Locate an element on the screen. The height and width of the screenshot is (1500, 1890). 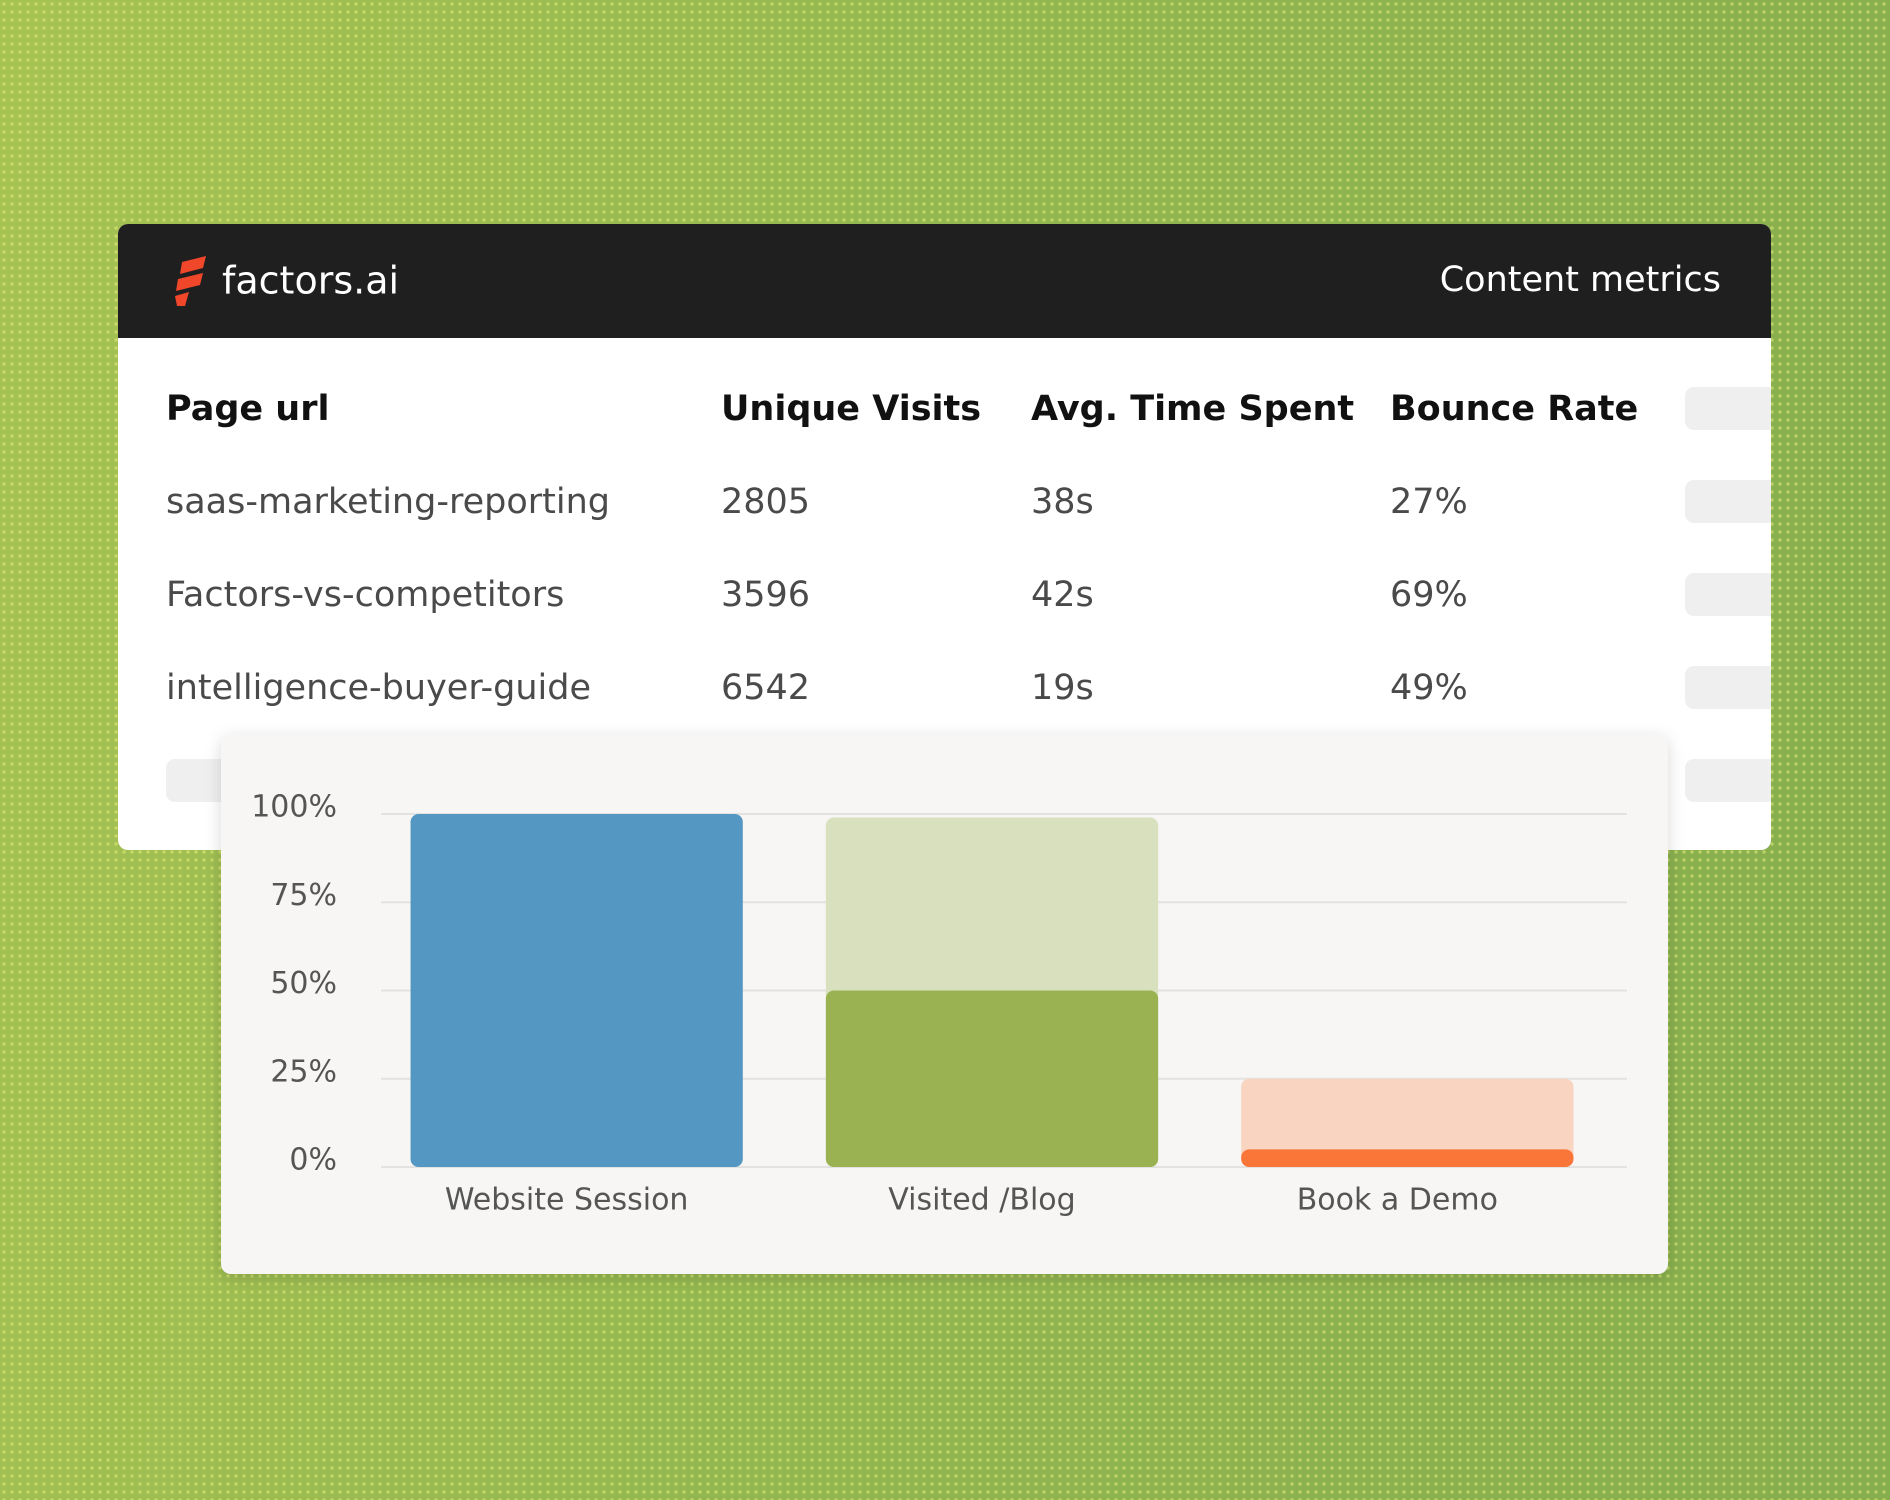
logo is located at coordinates (190, 281).